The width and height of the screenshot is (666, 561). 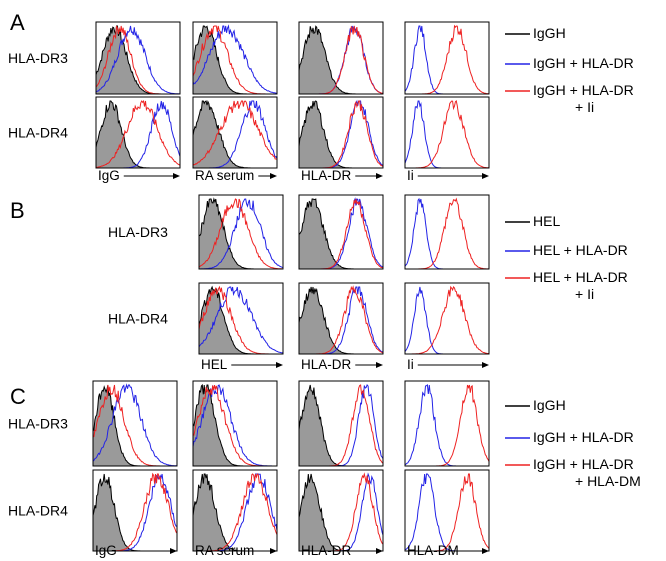 What do you see at coordinates (18, 396) in the screenshot?
I see `panel-letter: C` at bounding box center [18, 396].